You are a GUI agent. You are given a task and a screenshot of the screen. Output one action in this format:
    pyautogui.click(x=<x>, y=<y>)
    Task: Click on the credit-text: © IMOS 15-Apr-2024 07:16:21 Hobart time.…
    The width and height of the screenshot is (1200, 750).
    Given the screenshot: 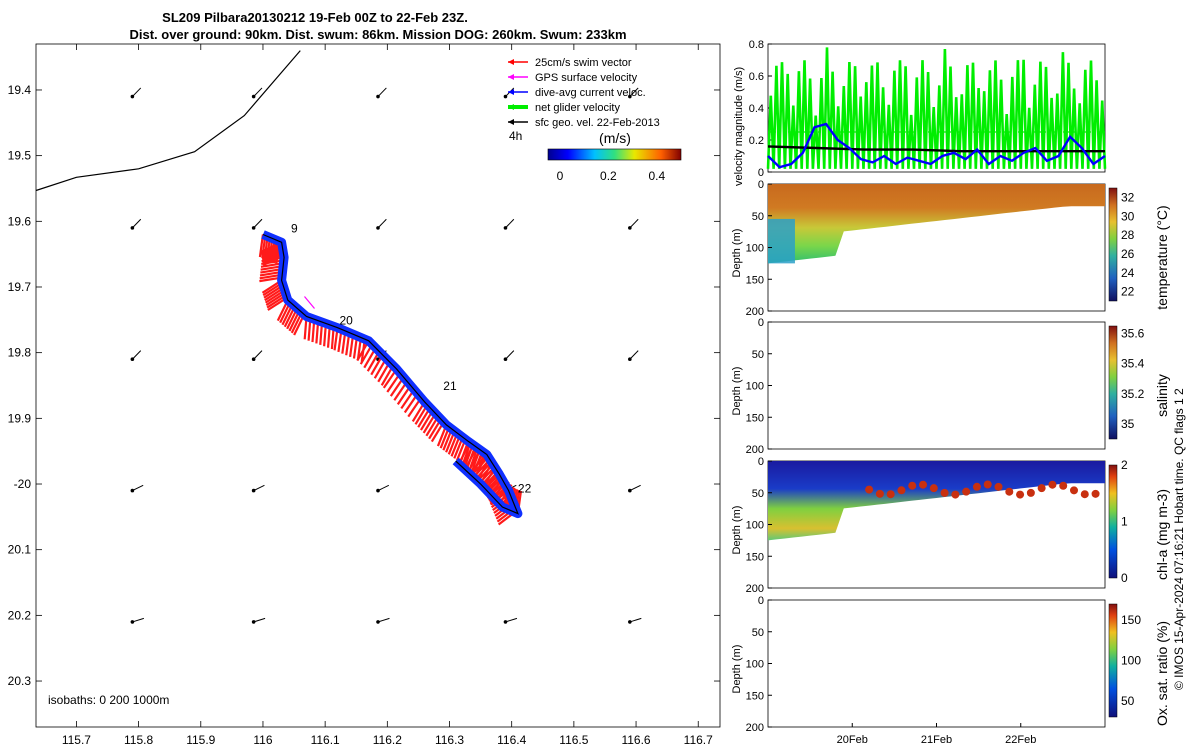 What is the action you would take?
    pyautogui.click(x=1179, y=539)
    